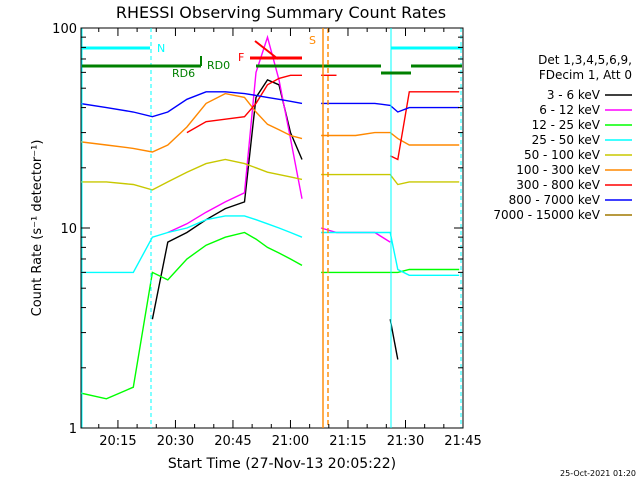  What do you see at coordinates (566, 125) in the screenshot?
I see `legend-label: 12 - 25 keV` at bounding box center [566, 125].